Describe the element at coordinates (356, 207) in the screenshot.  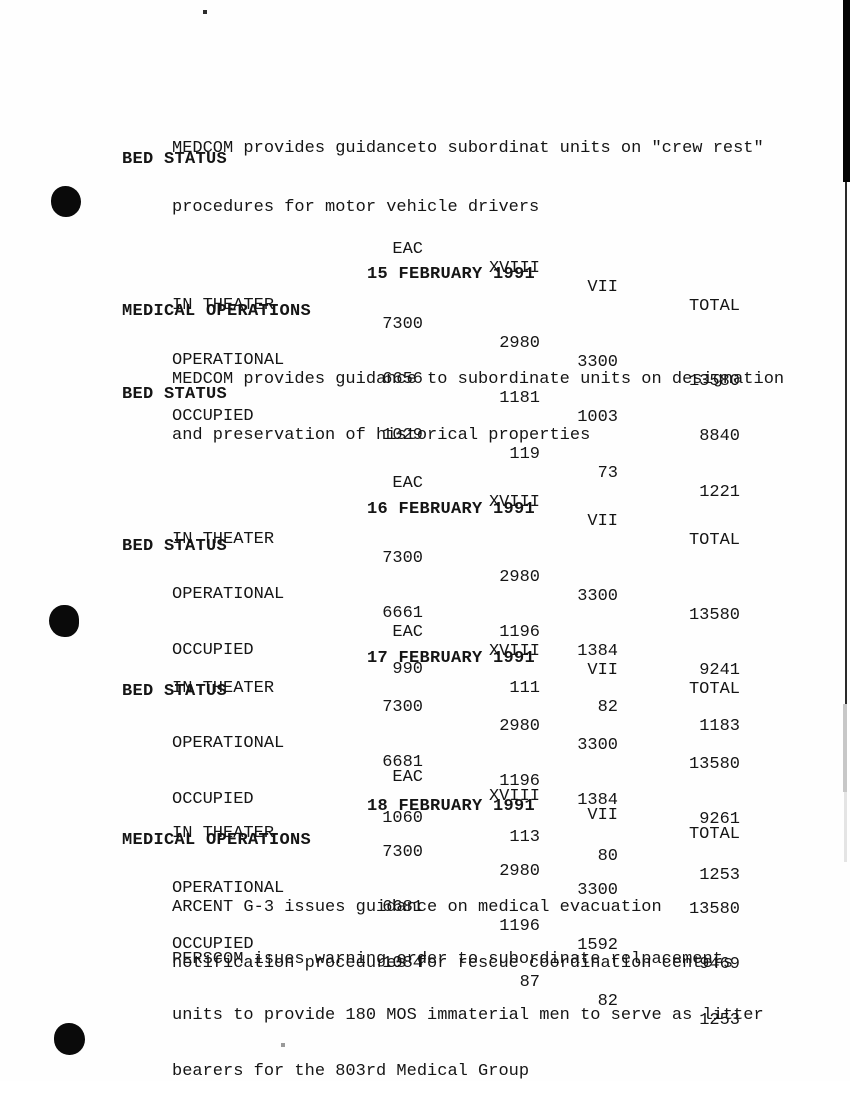
I see `paragraph-line: procedures for motor vehicle drivers` at that location.